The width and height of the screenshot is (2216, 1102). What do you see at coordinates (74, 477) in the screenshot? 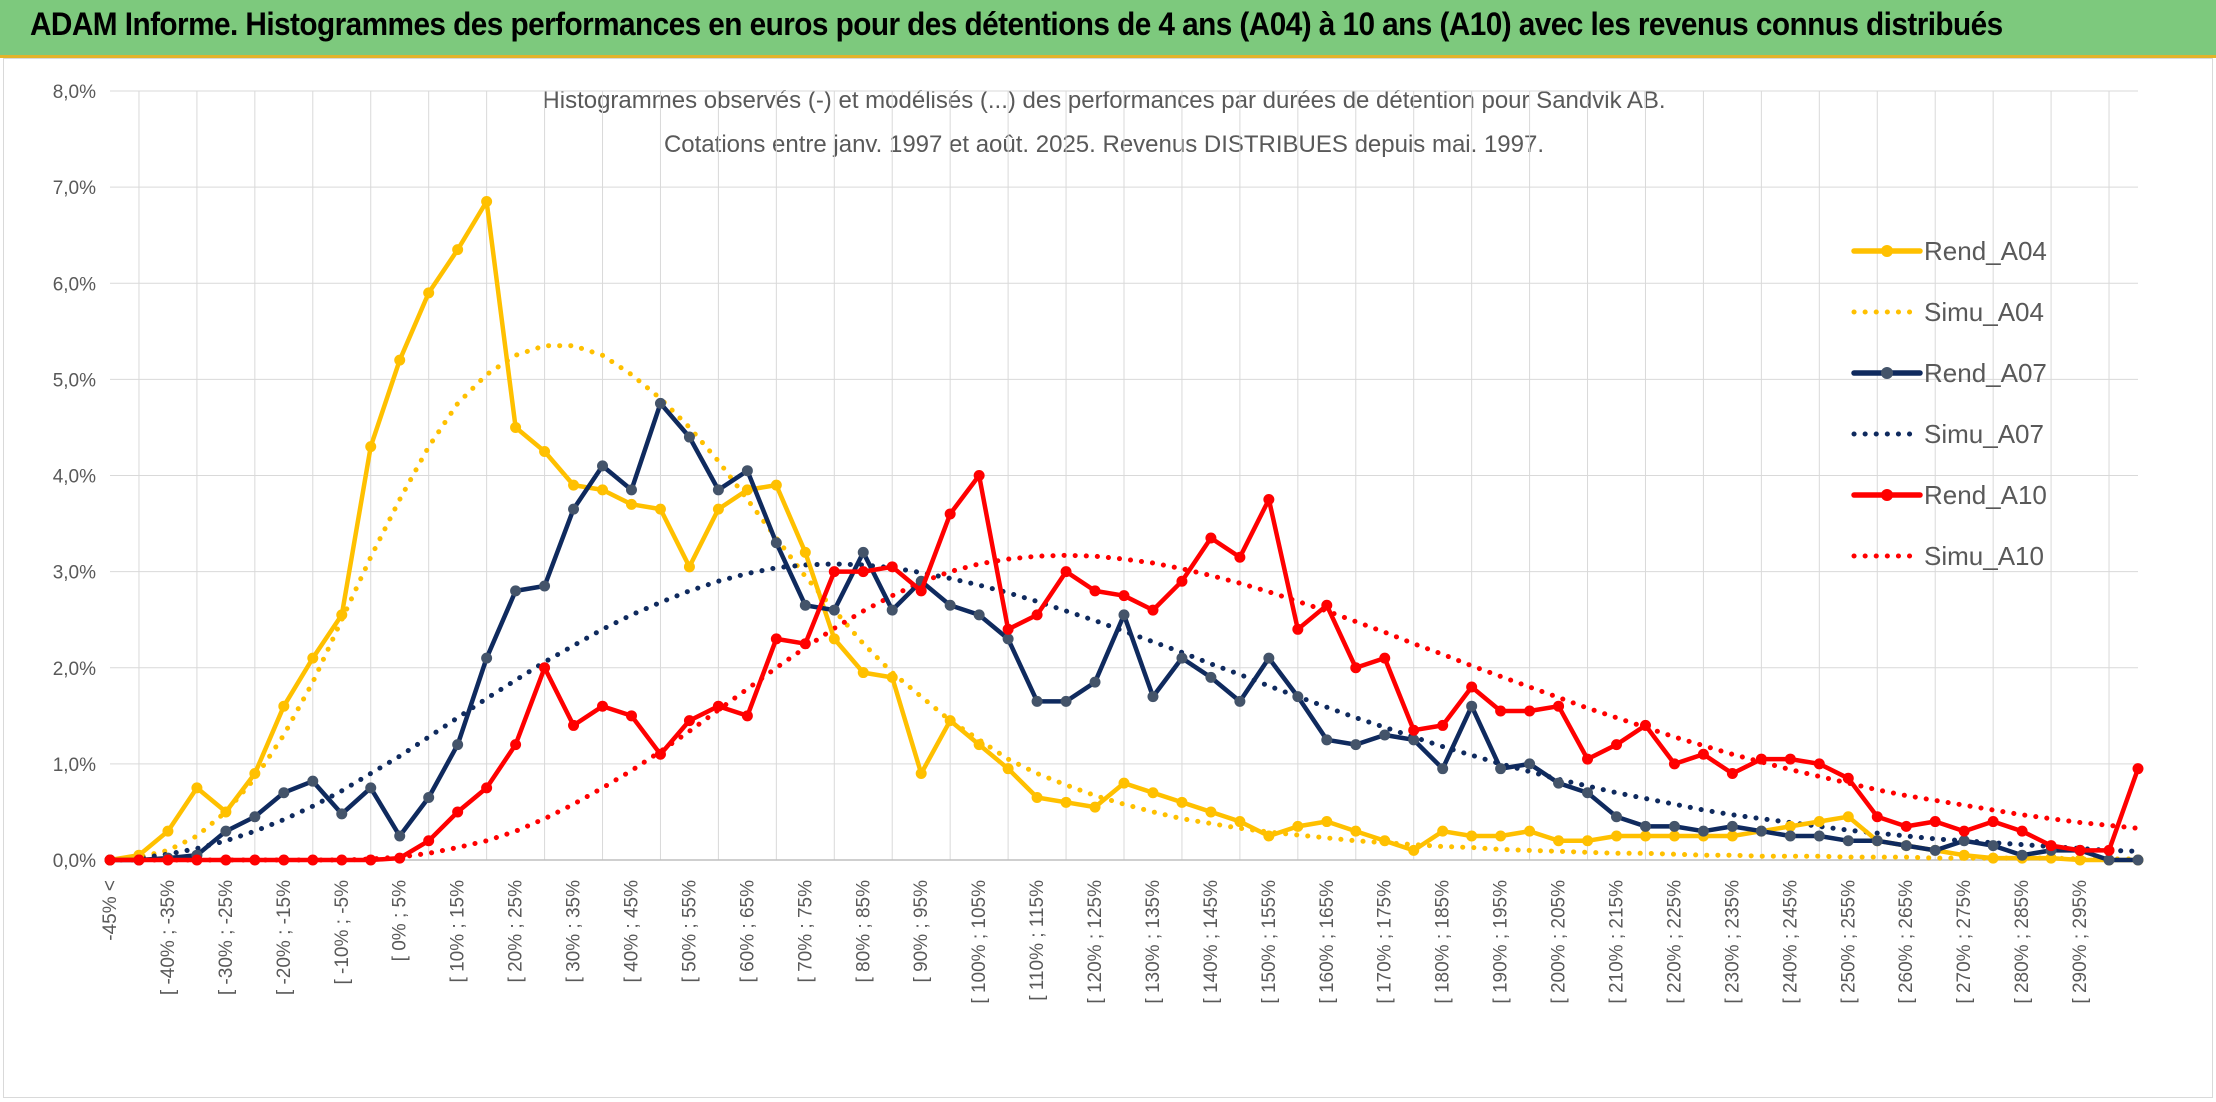
I see `y-axis-labels: 0,0% 1,0% 2,0% 3,0% 4,0% 5,0% 6,0% 7,0% 8,0%` at bounding box center [74, 477].